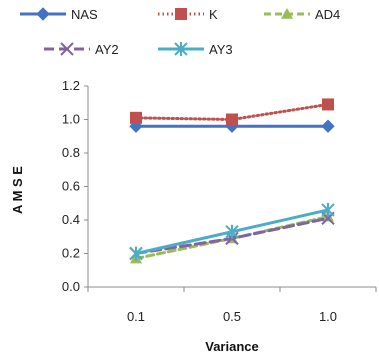 Image resolution: width=379 pixels, height=360 pixels. I want to click on x-tick-label: 0.1, so click(136, 316).